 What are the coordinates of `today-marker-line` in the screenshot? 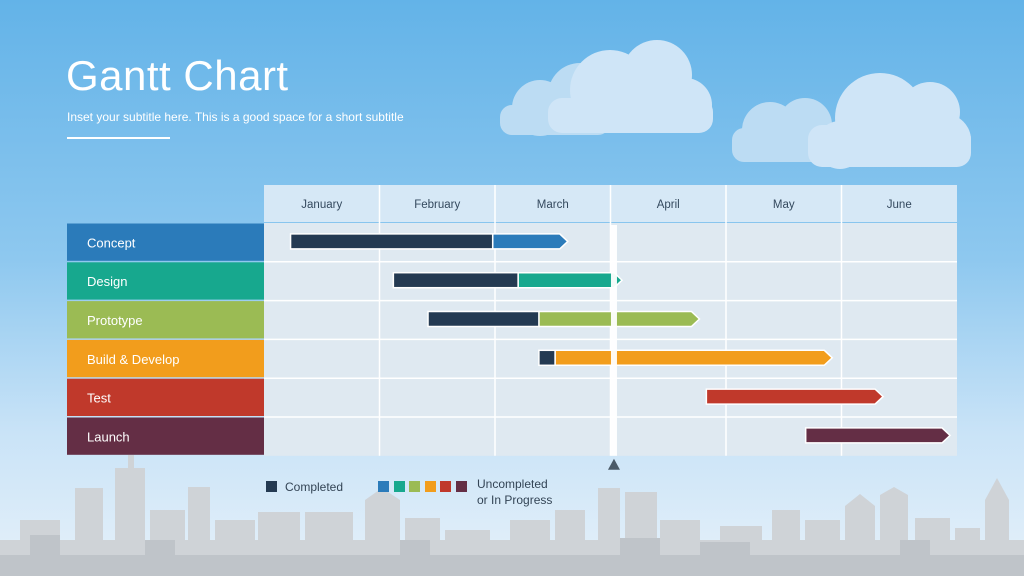 It's located at (613, 340).